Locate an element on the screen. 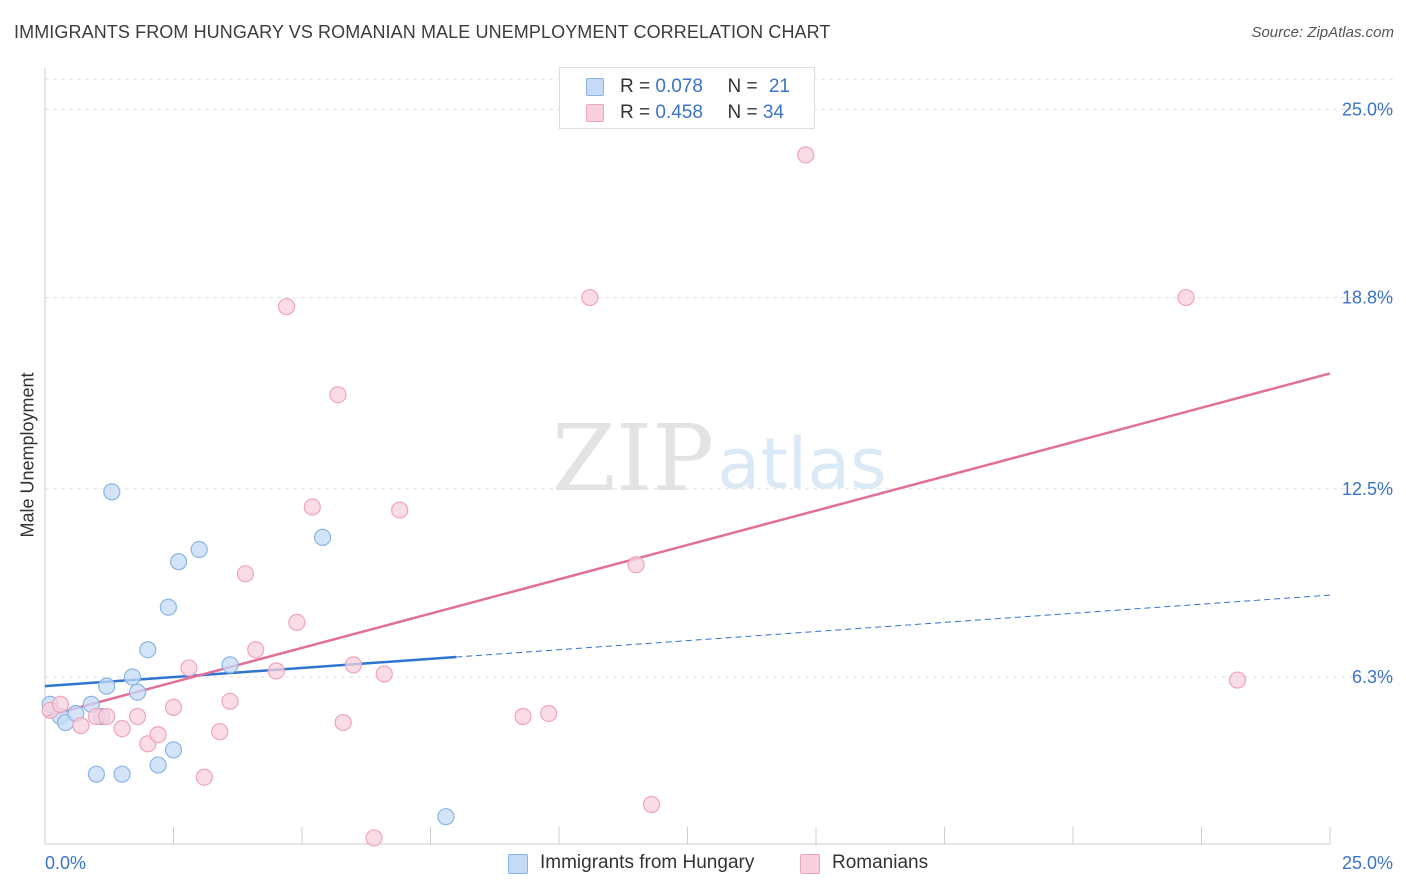 This screenshot has height=892, width=1406. legend-label-hungary: Immigrants from Hungary is located at coordinates (647, 862).